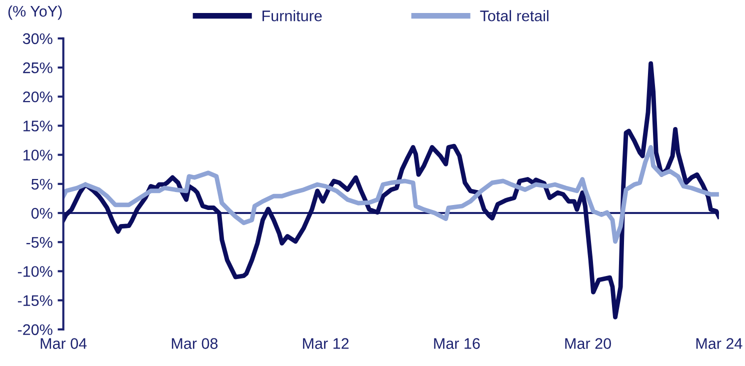 This screenshot has width=745, height=366. What do you see at coordinates (41, 184) in the screenshot?
I see `y-tick-label: 5%` at bounding box center [41, 184].